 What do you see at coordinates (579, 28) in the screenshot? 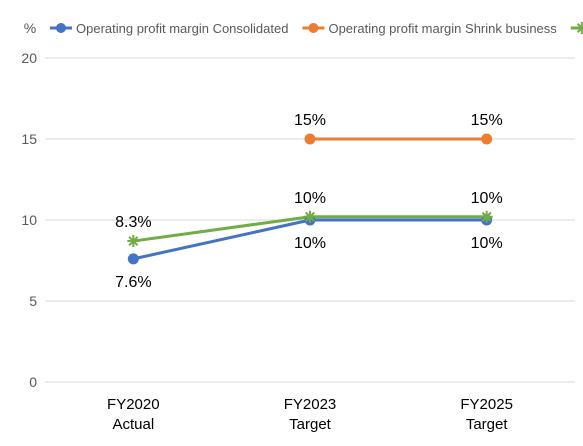
I see `legend-star-icon` at bounding box center [579, 28].